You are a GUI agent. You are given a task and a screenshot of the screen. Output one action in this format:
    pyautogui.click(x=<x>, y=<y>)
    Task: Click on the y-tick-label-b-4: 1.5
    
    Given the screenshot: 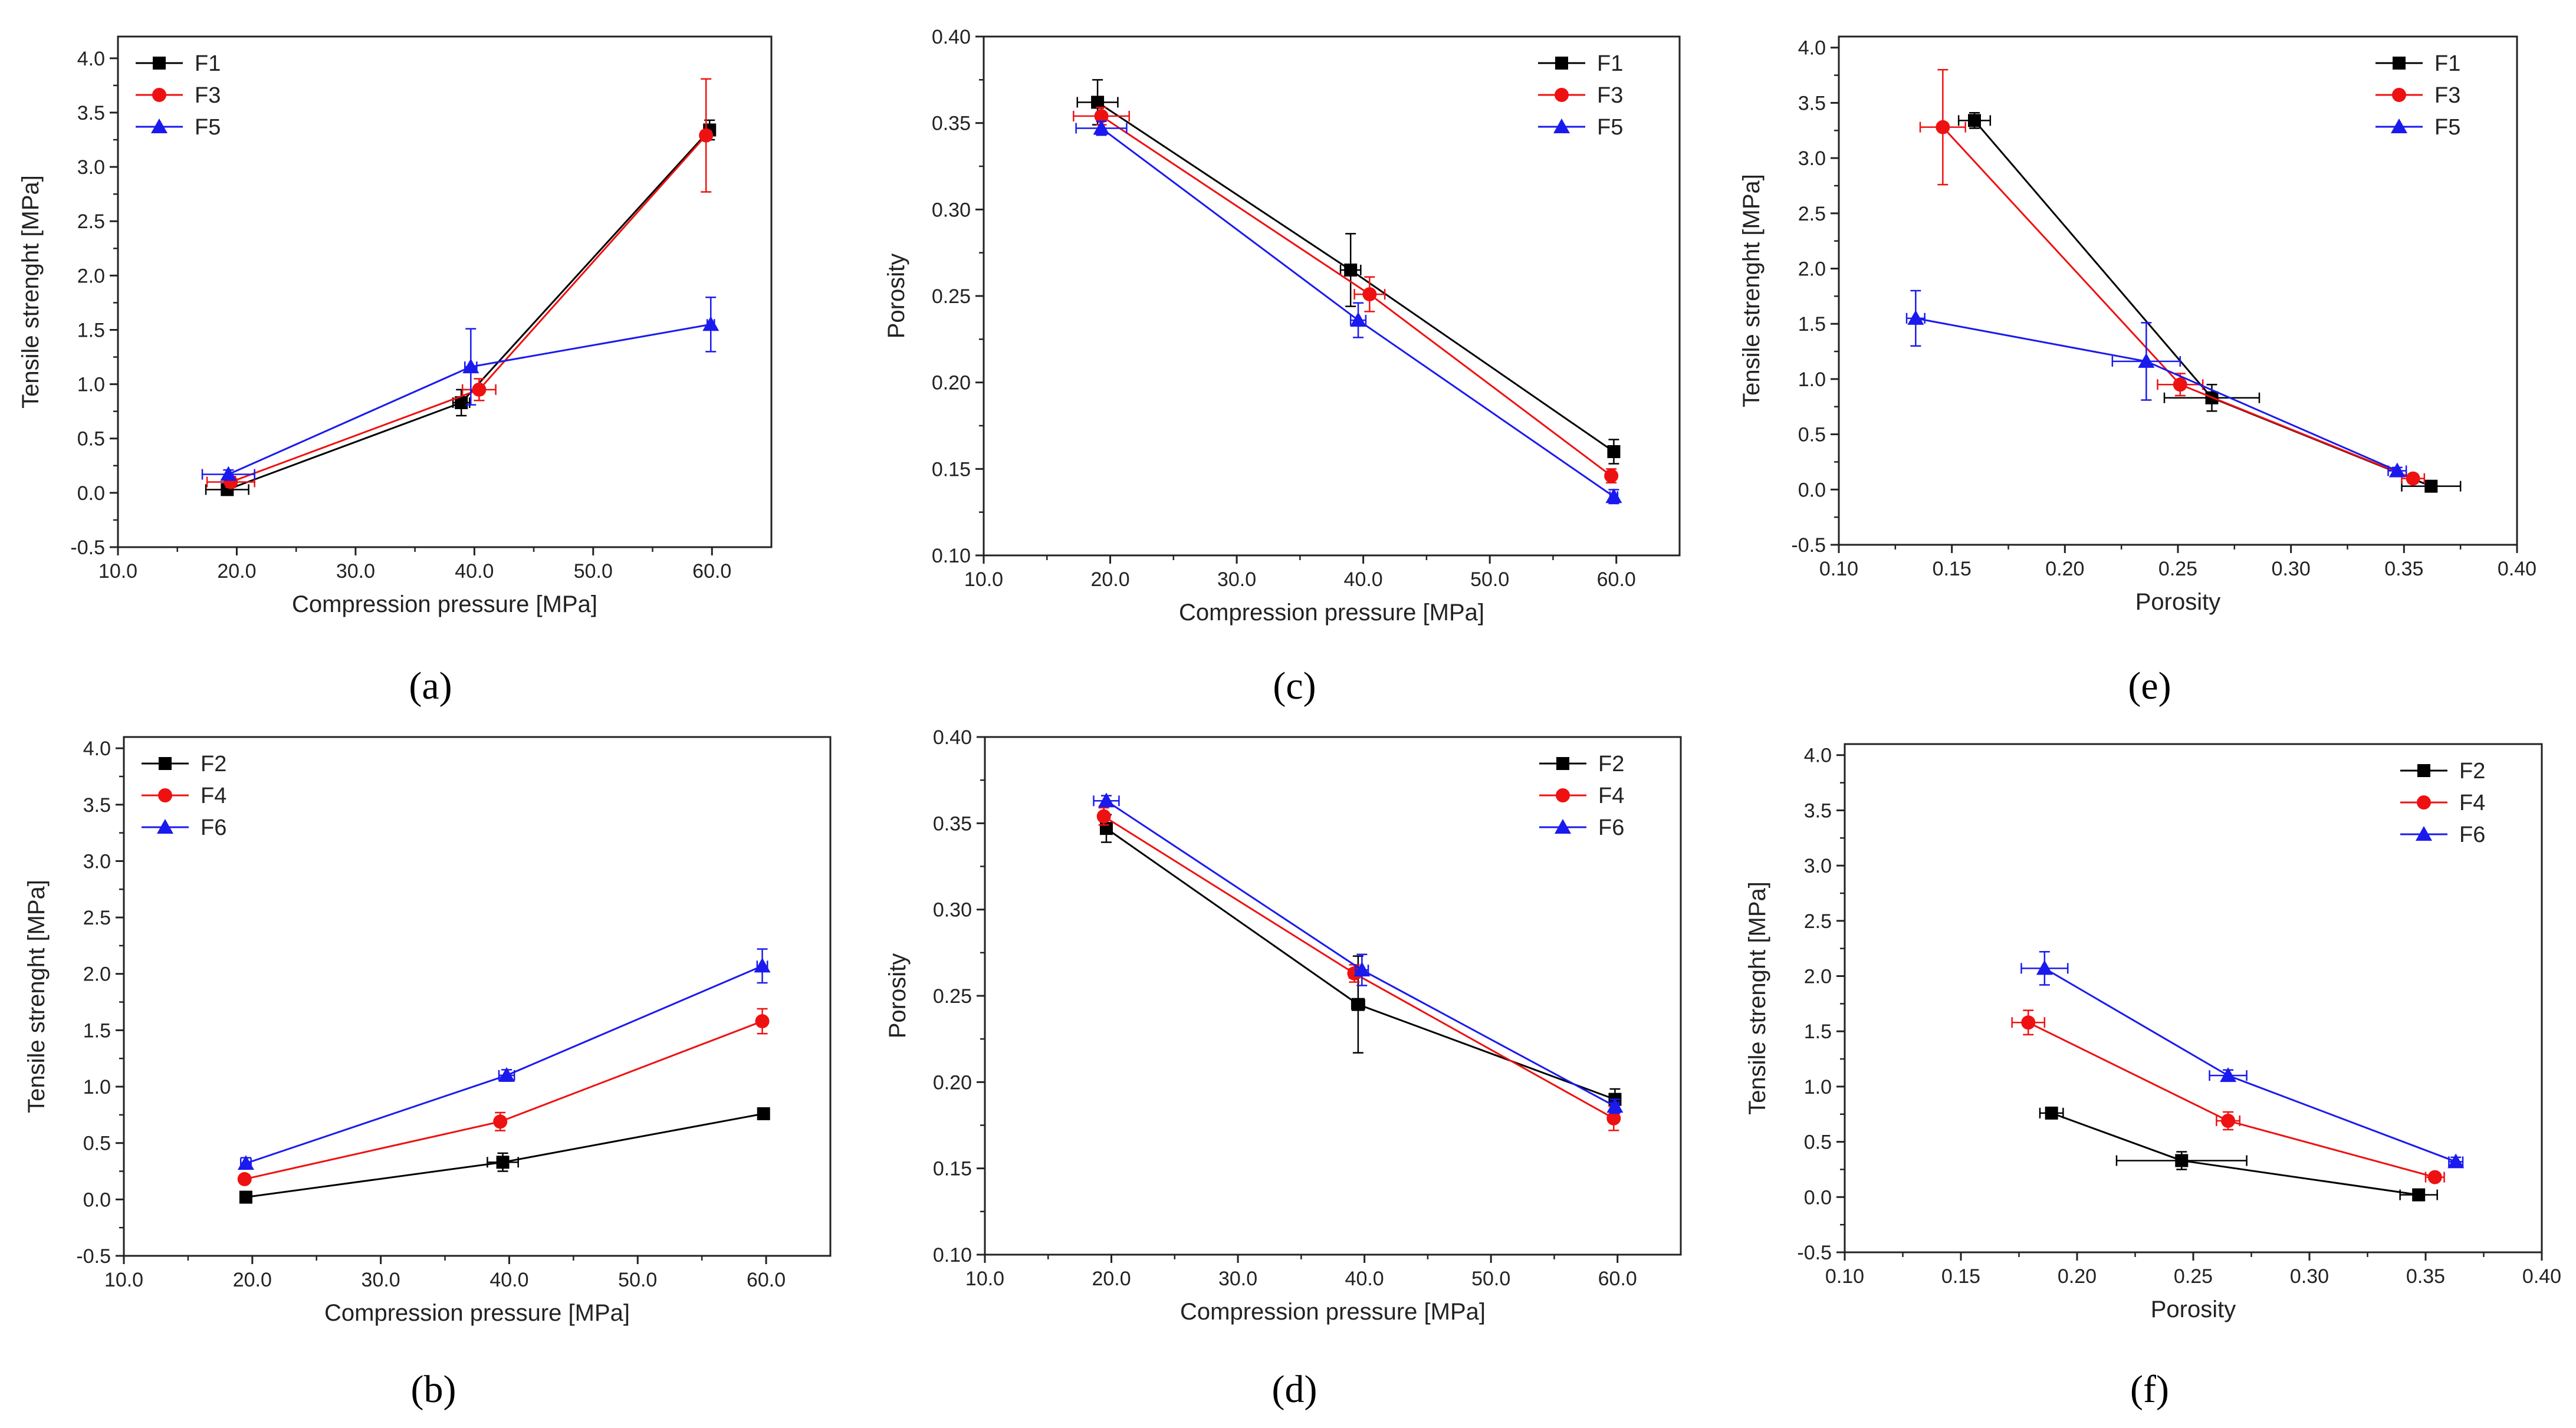 What is the action you would take?
    pyautogui.click(x=97, y=1030)
    